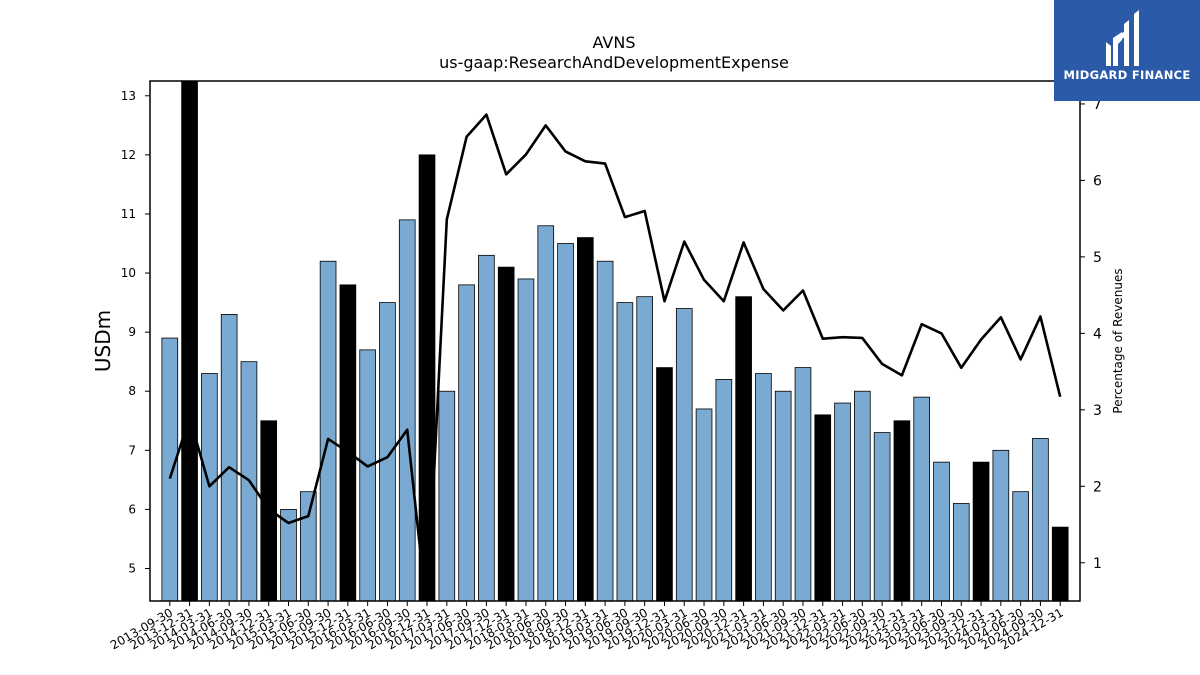  Describe the element at coordinates (1118, 340) in the screenshot. I see `y2-axis-label: Percentage of Revenues` at that location.